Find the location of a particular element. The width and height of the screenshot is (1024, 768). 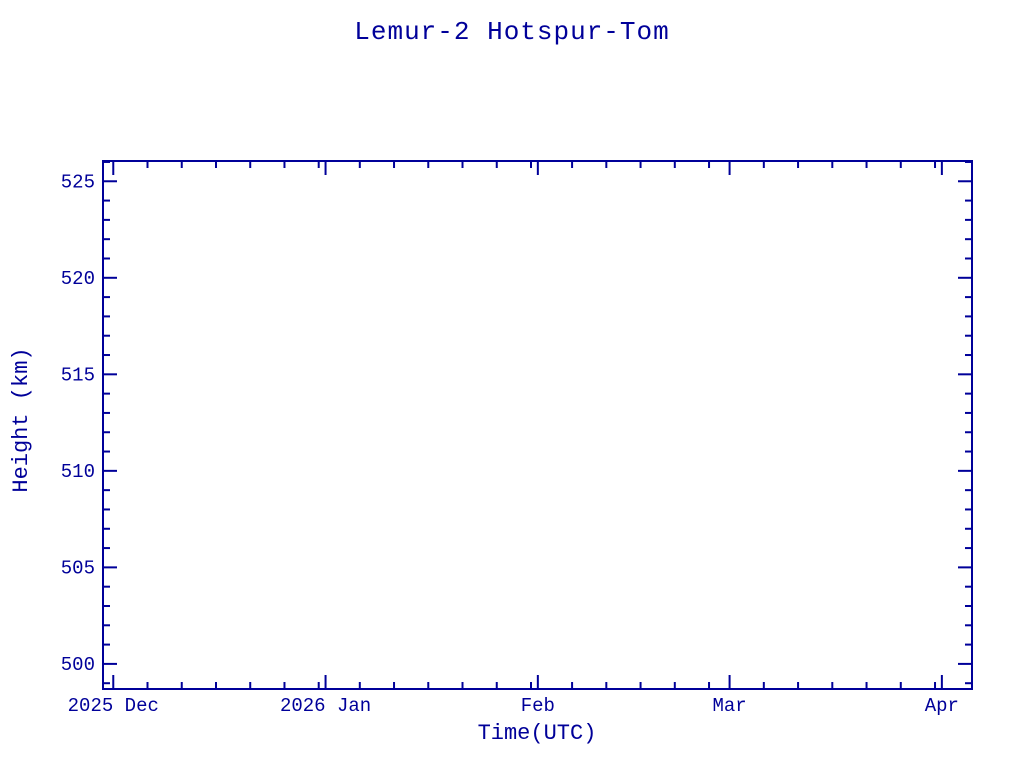

x-tick-label: Feb is located at coordinates (538, 706).